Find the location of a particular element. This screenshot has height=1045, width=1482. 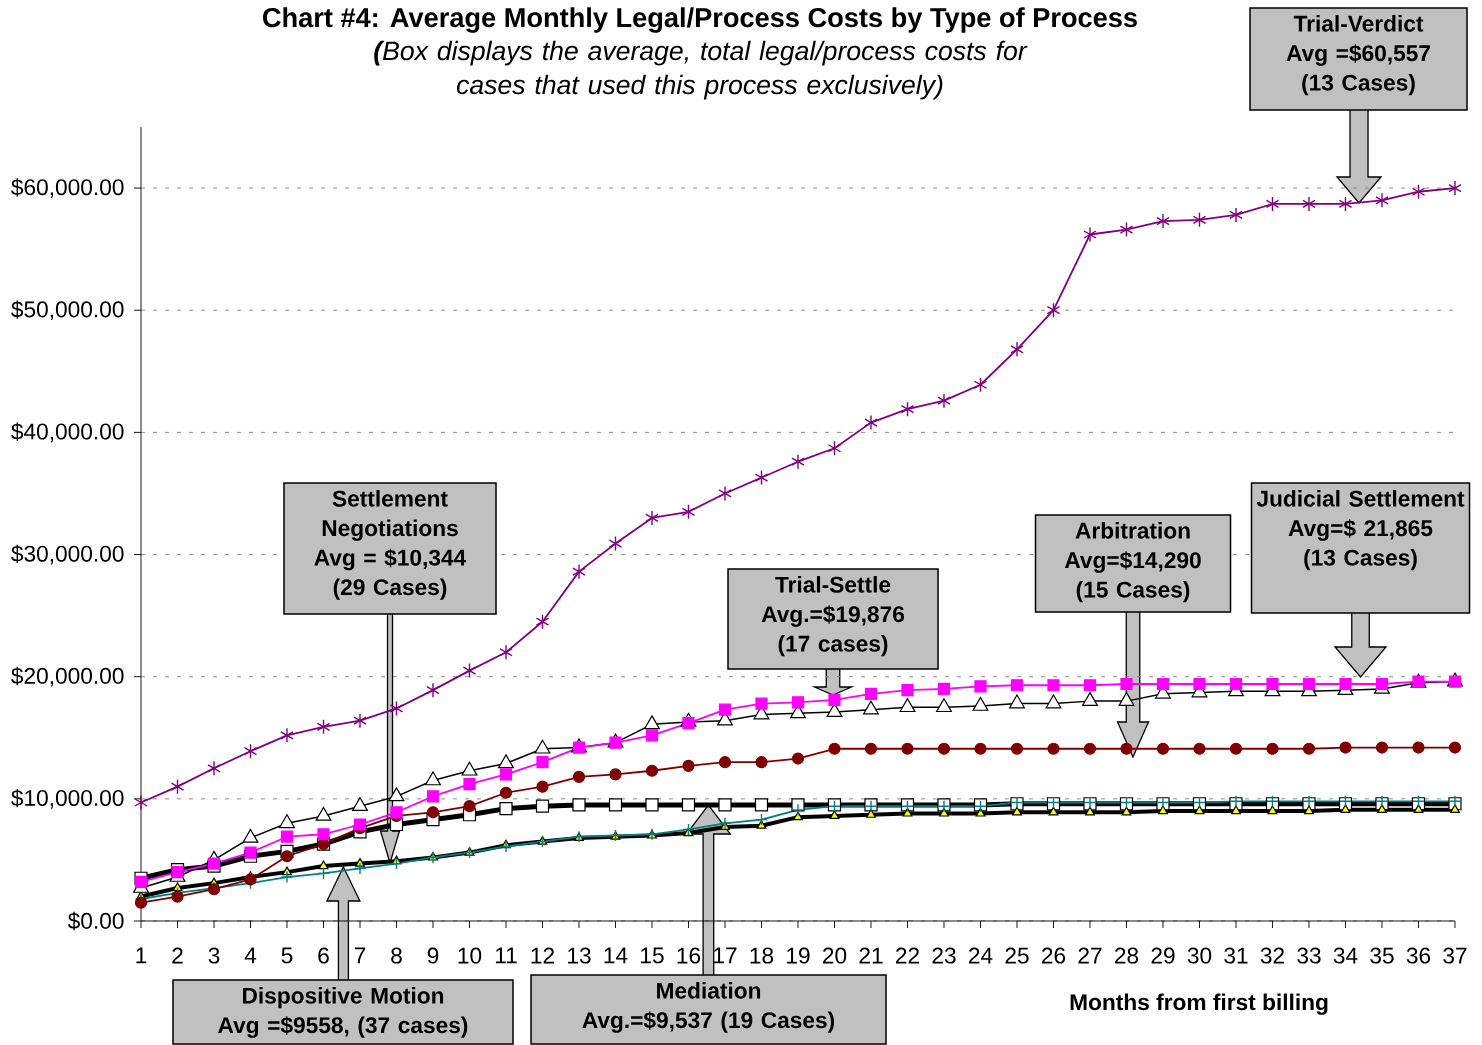

x-tick-label: 23 is located at coordinates (944, 955).